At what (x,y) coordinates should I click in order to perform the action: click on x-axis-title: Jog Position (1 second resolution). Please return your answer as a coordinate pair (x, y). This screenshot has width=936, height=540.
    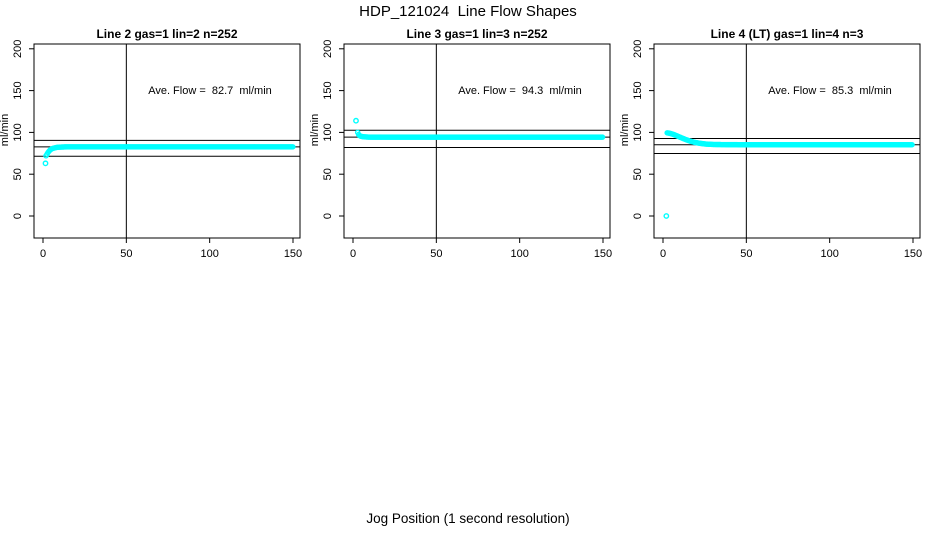
    Looking at the image, I should click on (468, 518).